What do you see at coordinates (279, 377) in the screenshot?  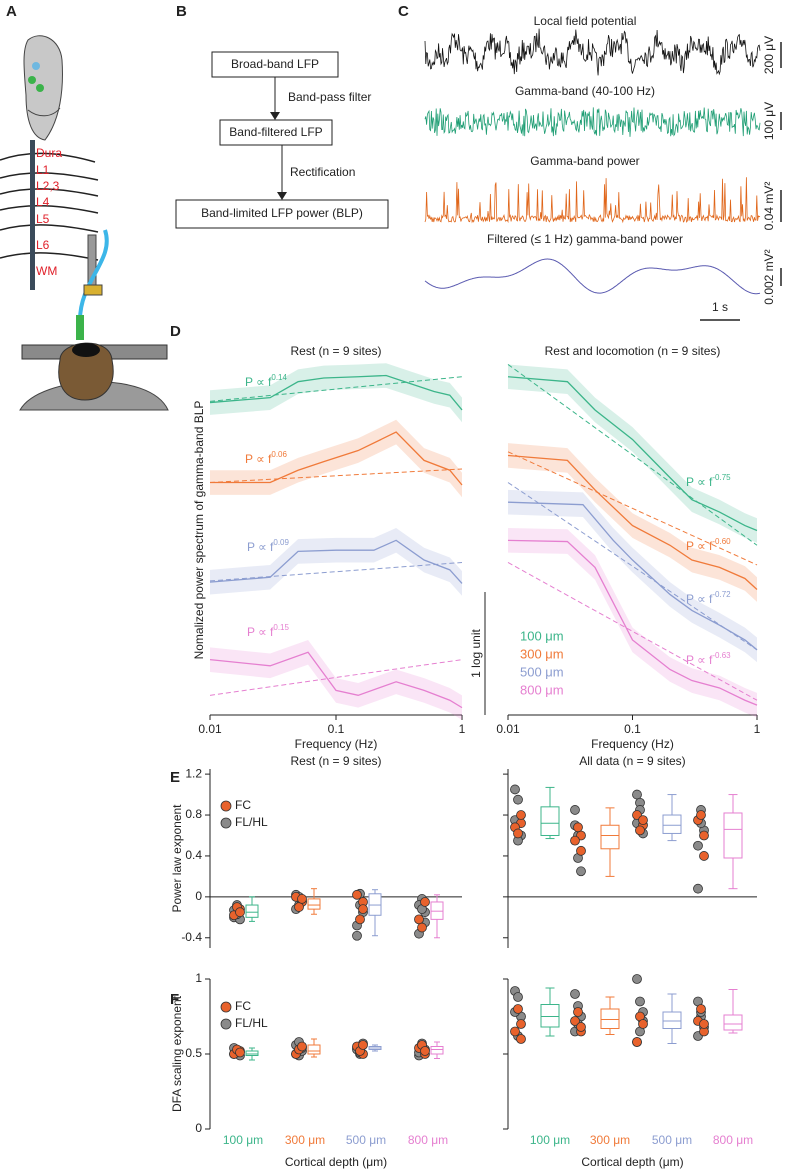 I see `fit-exponent: 0.14` at bounding box center [279, 377].